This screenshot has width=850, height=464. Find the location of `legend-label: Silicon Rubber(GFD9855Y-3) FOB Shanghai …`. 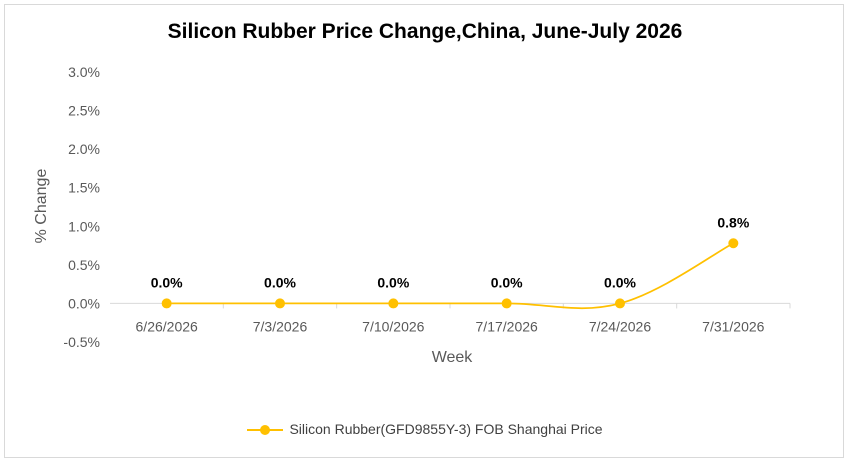

legend-label: Silicon Rubber(GFD9855Y-3) FOB Shanghai … is located at coordinates (446, 429).